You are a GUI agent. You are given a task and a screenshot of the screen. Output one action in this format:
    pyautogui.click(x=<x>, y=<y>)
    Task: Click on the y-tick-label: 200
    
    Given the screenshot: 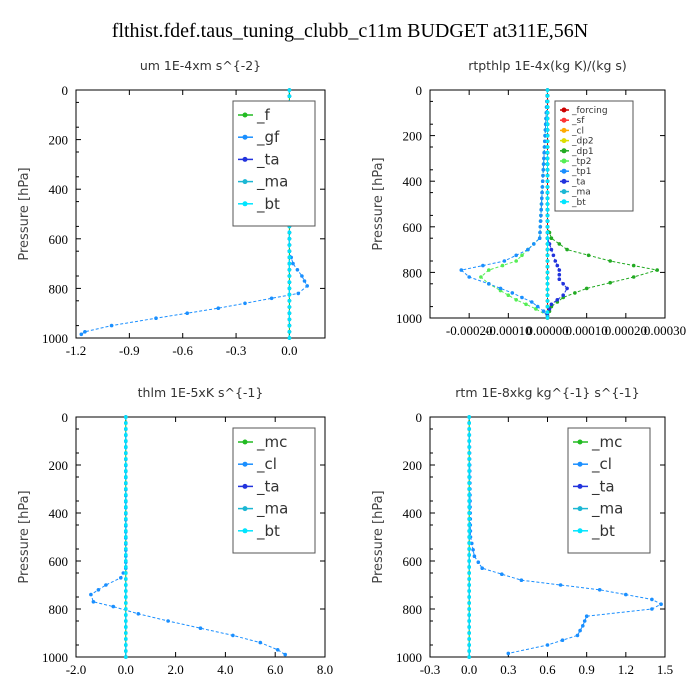 What is the action you would take?
    pyautogui.click(x=59, y=140)
    